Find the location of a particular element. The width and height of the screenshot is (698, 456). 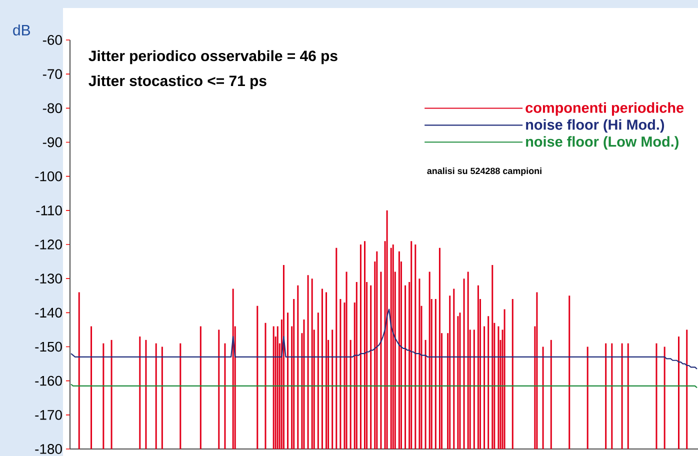

y-tick-label: -180 is located at coordinates (48, 449).